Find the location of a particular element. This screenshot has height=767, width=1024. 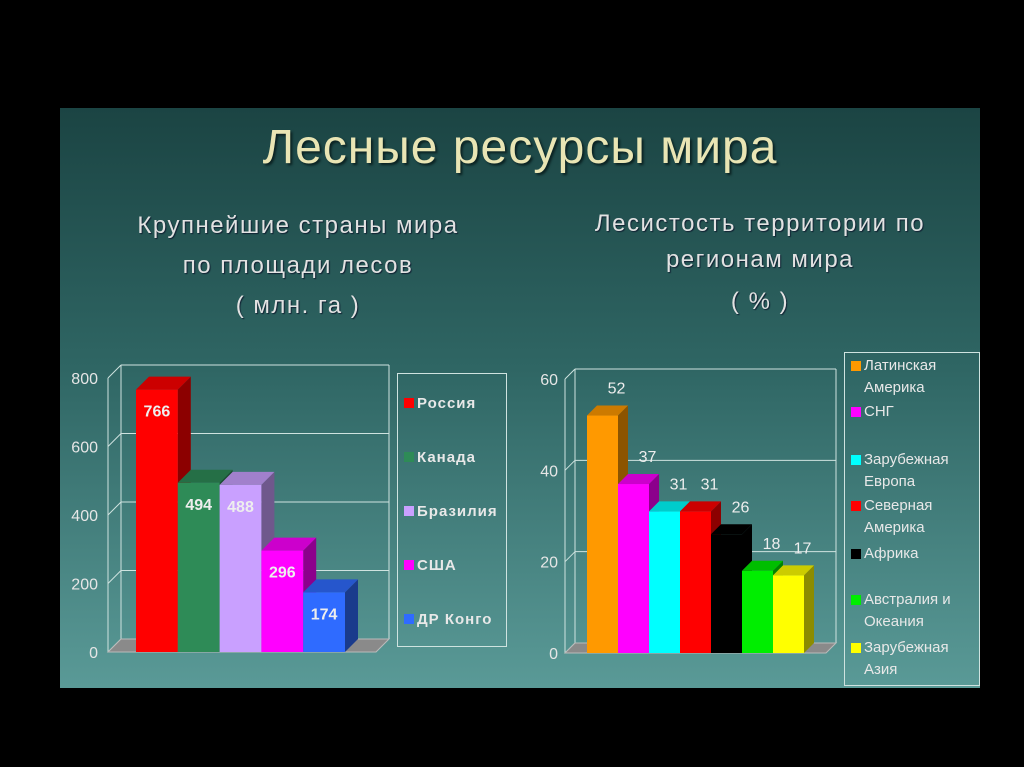

legend-item: Африка is located at coordinates (884, 554).